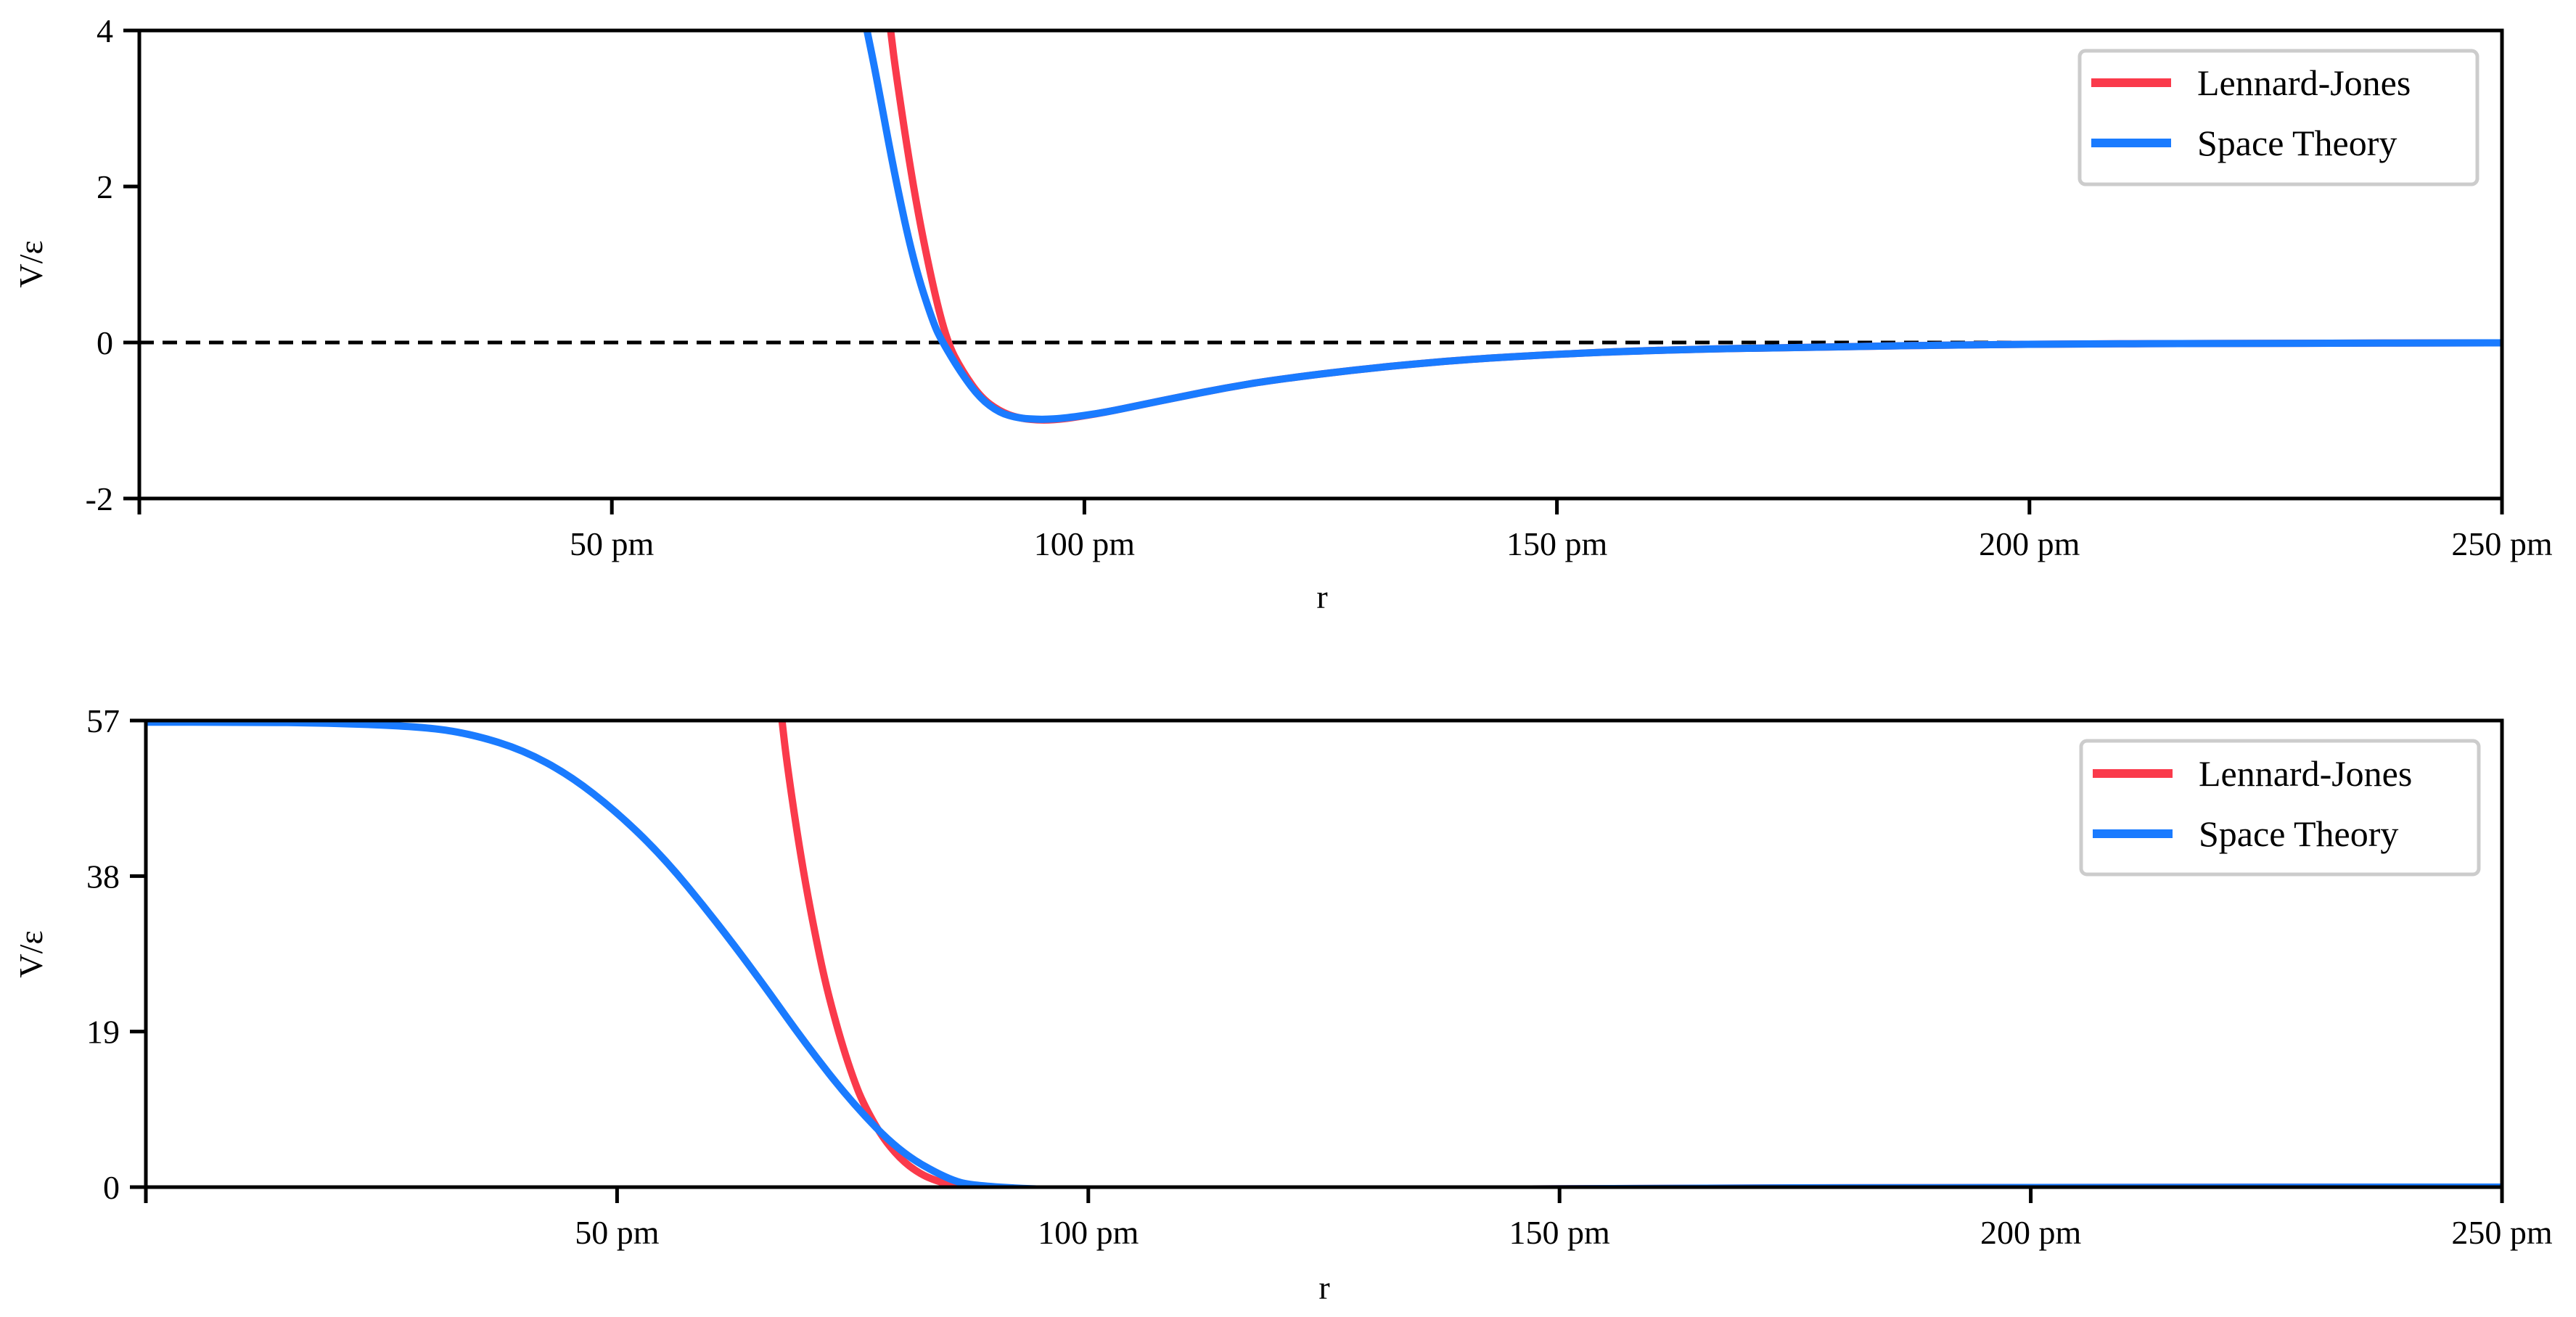 This screenshot has height=1317, width=2576. I want to click on top-x-axis-label: r, so click(1321, 596).